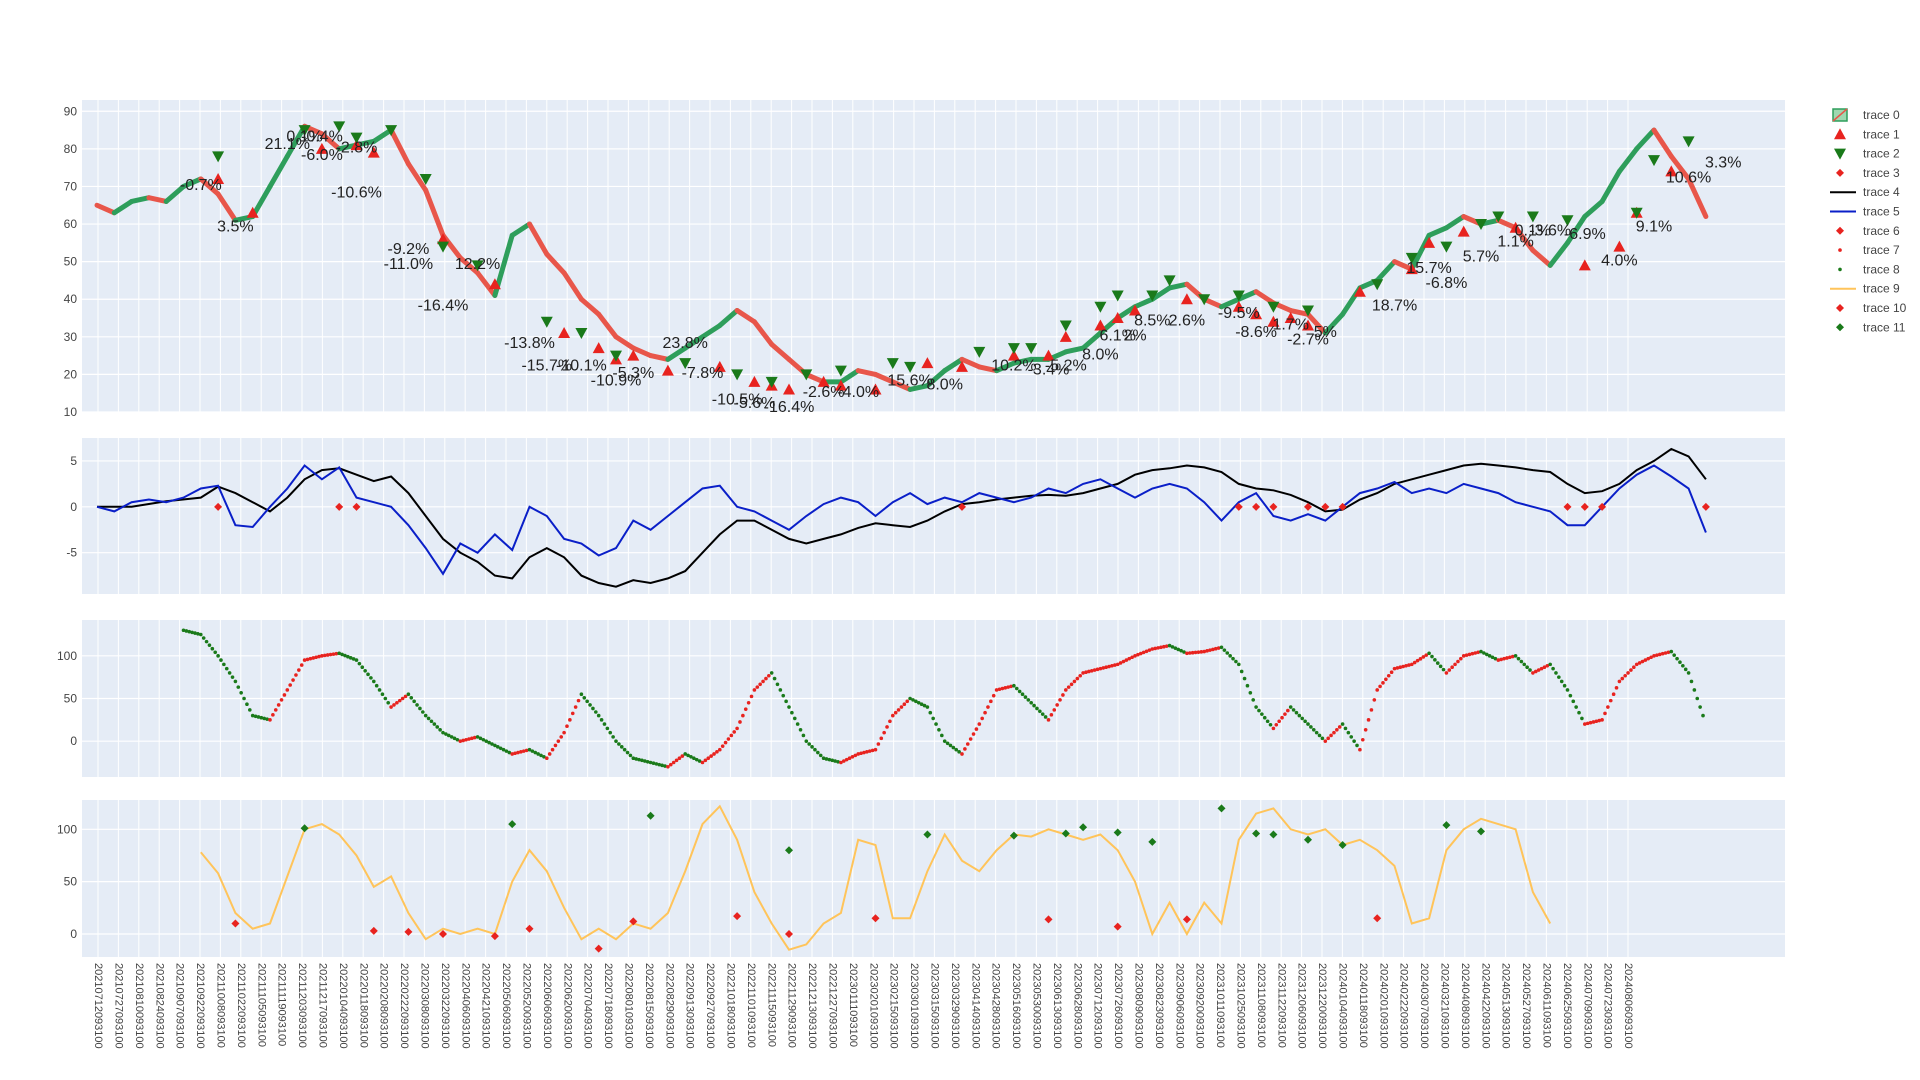  I want to click on panel-oscillator: 0 50 100, so click(921, 698).